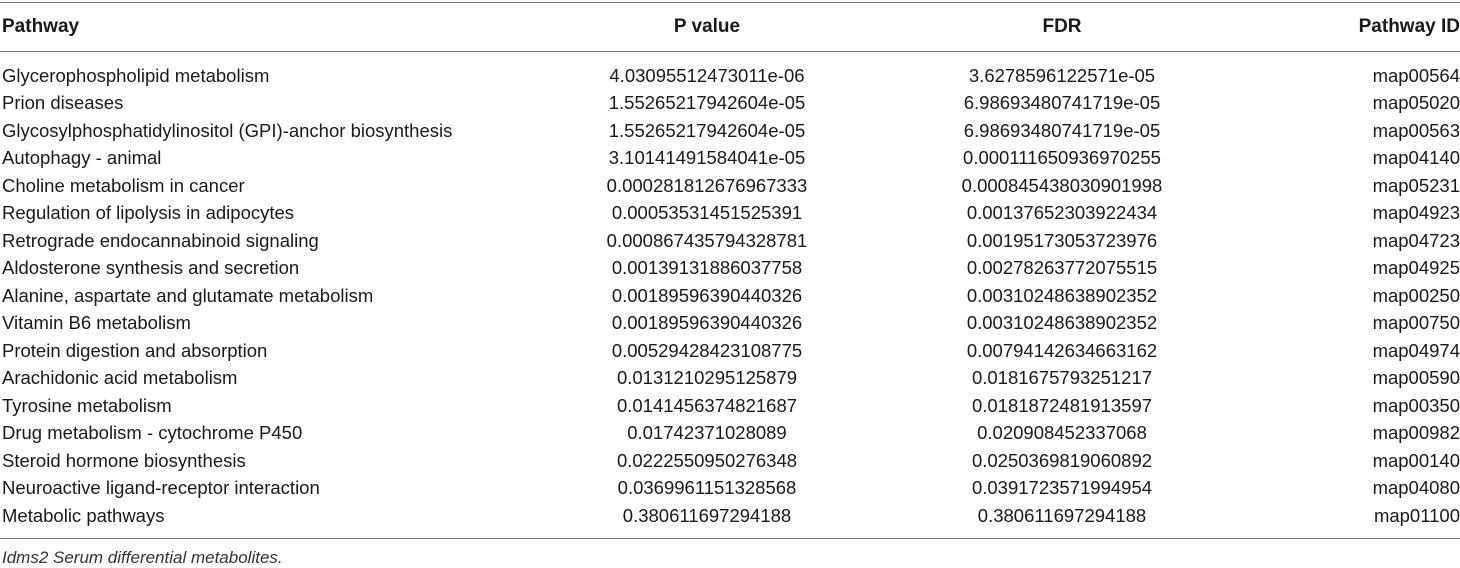 This screenshot has width=1460, height=568. Describe the element at coordinates (41, 26) in the screenshot. I see `column-header-pathway: Pathway` at that location.